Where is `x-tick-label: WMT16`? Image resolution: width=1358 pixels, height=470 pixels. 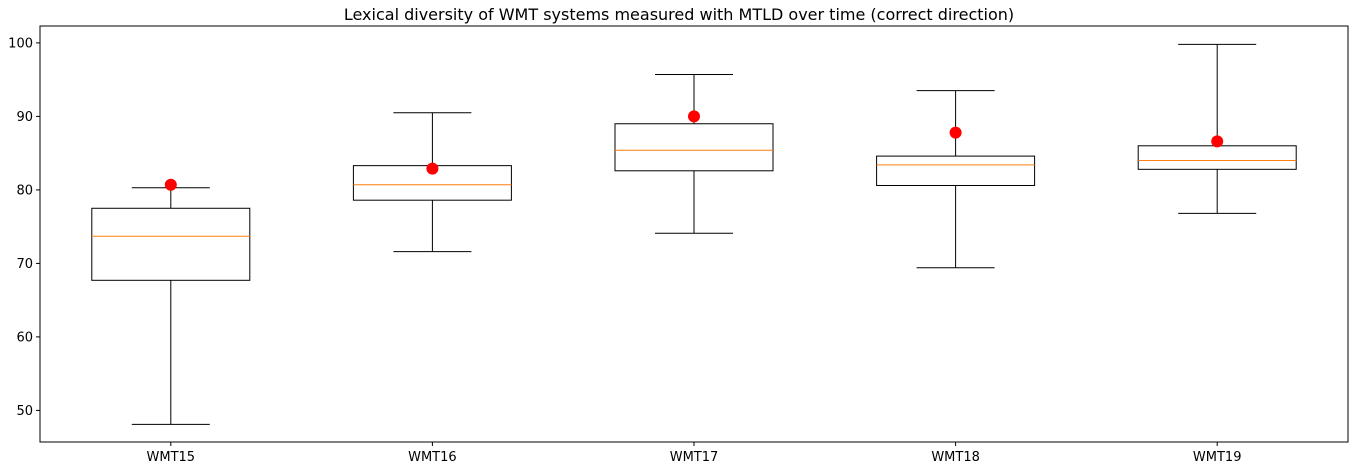 x-tick-label: WMT16 is located at coordinates (432, 457).